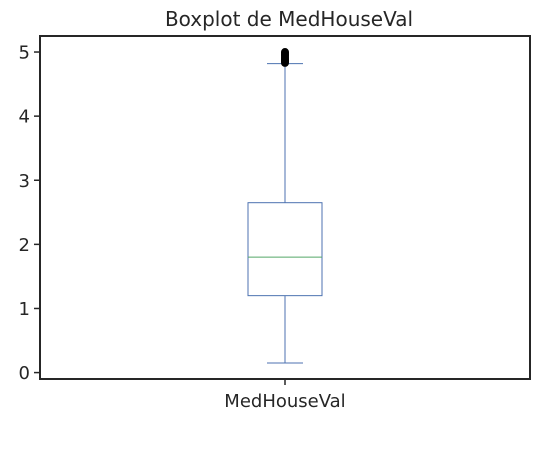 The image size is (546, 453). What do you see at coordinates (24, 53) in the screenshot?
I see `y-tick-label: 5` at bounding box center [24, 53].